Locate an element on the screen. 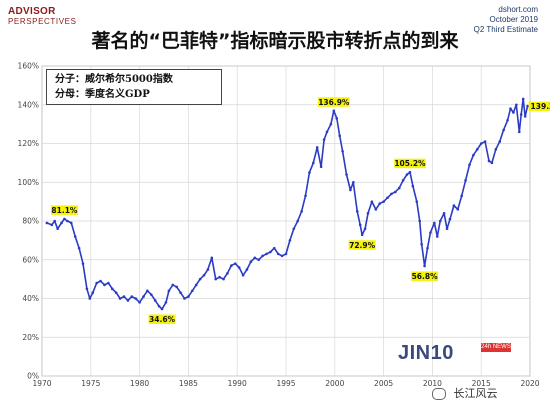 The image size is (550, 408). source-line3: Q2 Third Estimate is located at coordinates (505, 29).